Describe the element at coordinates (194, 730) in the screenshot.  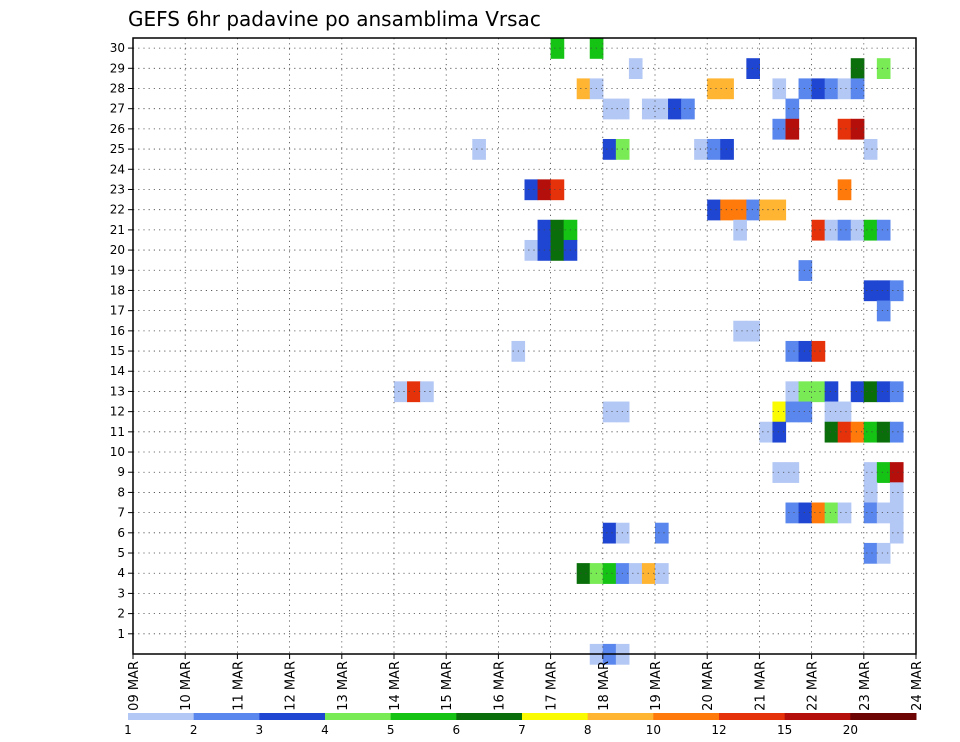
I see `colorbar-label: 2` at that location.